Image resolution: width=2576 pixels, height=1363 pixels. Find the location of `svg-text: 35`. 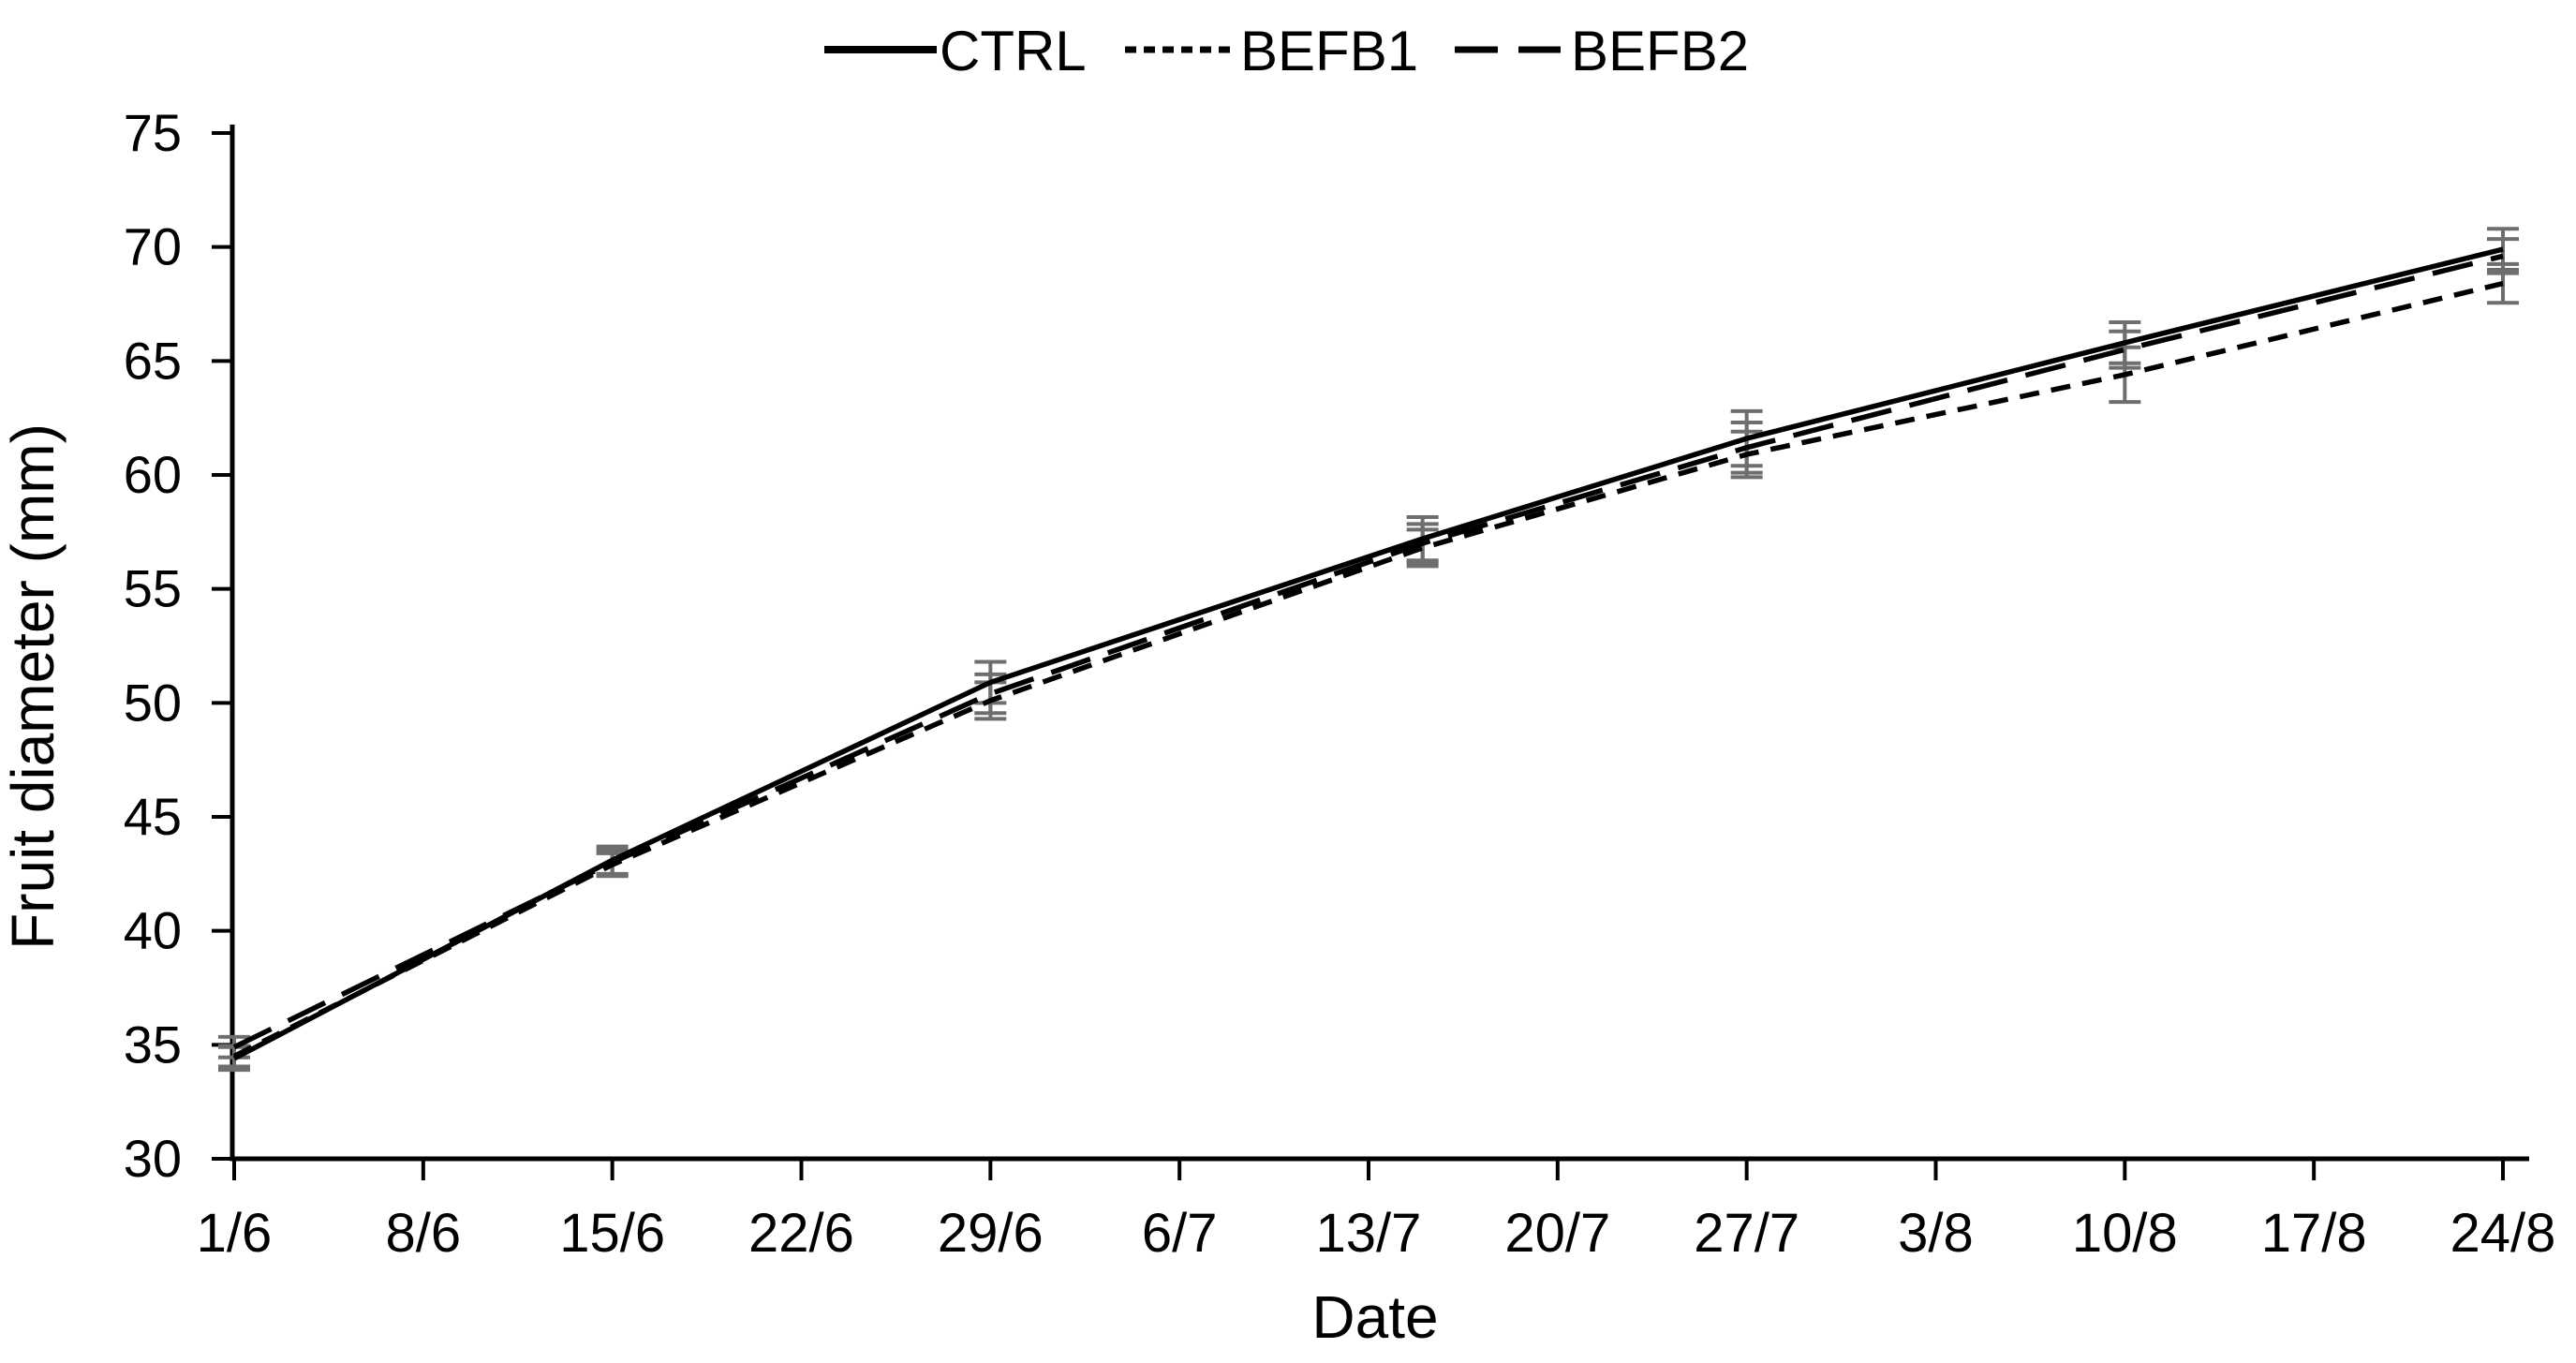

svg-text: 35 is located at coordinates (153, 1044).